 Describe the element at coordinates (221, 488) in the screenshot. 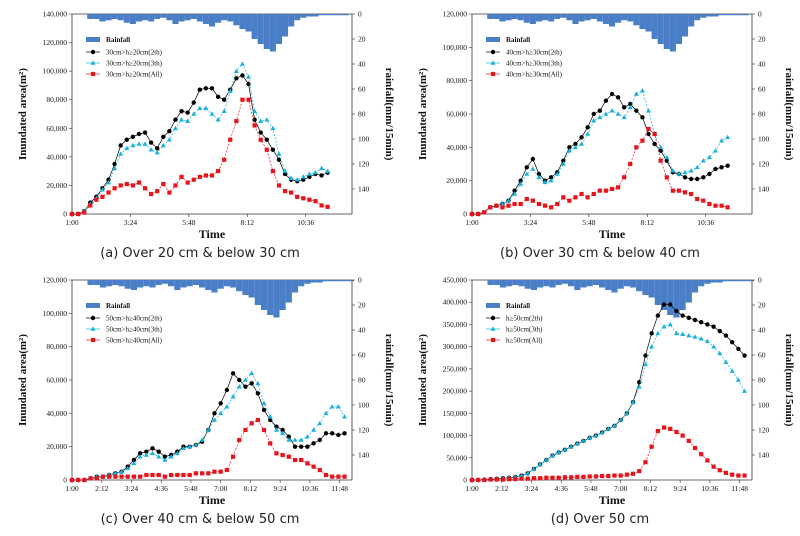

I see `x-tick-label: 7:00` at that location.